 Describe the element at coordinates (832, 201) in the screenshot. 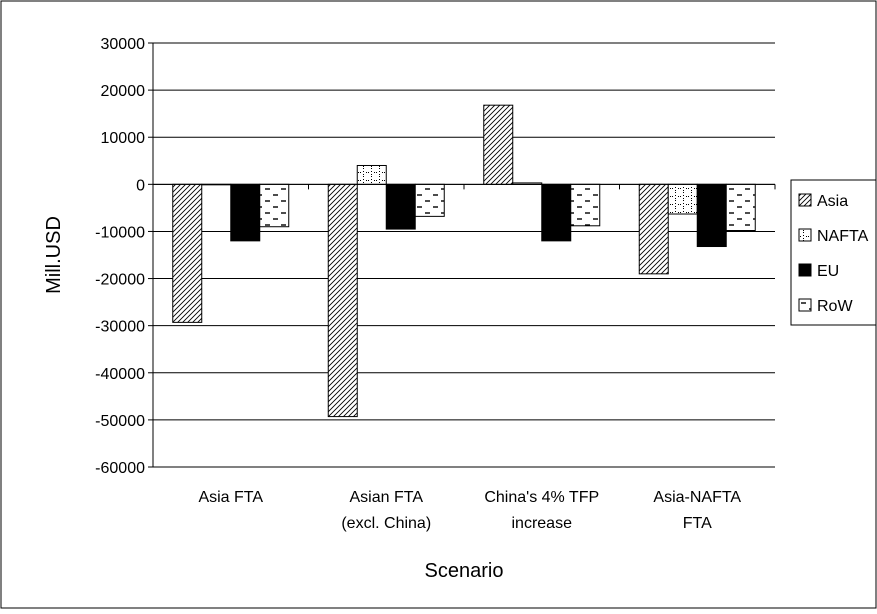

I see `legend-label-asia: Asia` at that location.